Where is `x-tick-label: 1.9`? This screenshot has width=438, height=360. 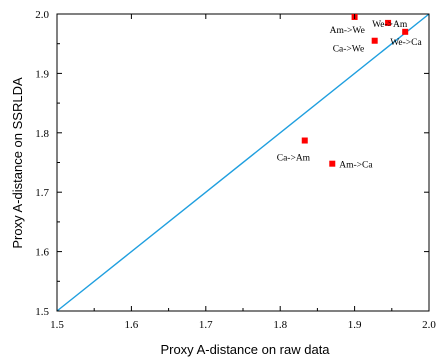 x-tick-label: 1.9 is located at coordinates (355, 325).